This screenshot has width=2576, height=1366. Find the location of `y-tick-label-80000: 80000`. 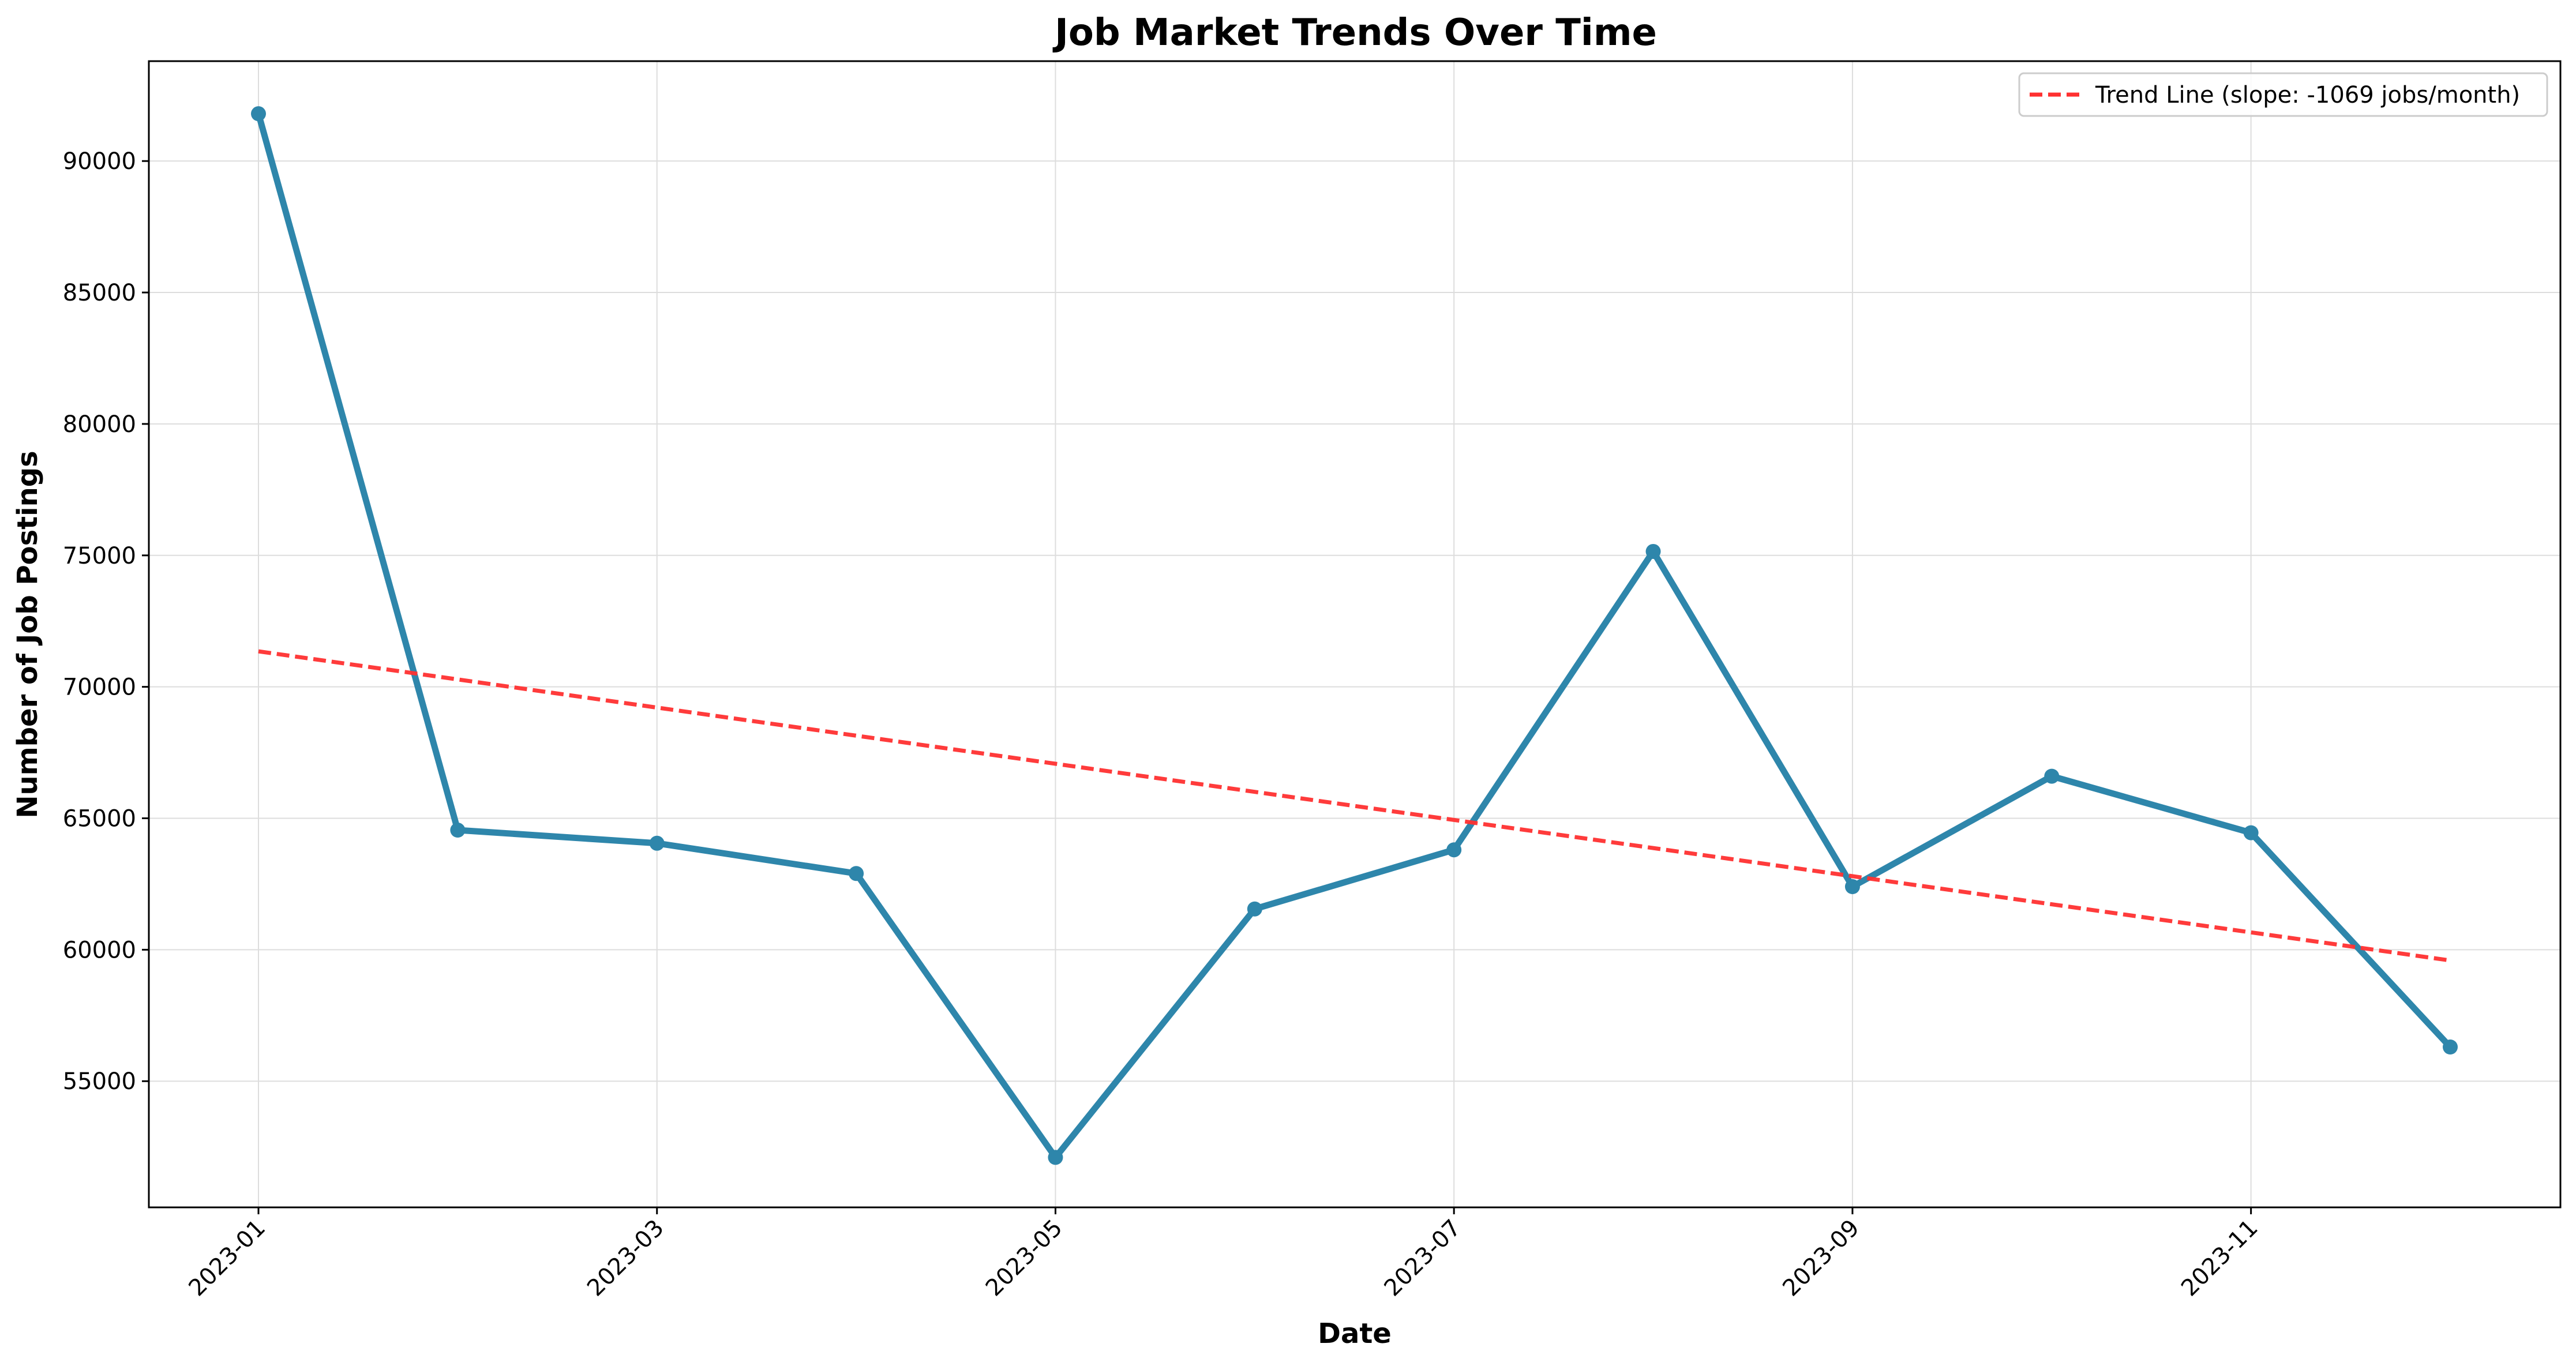

y-tick-label-80000: 80000 is located at coordinates (99, 424).